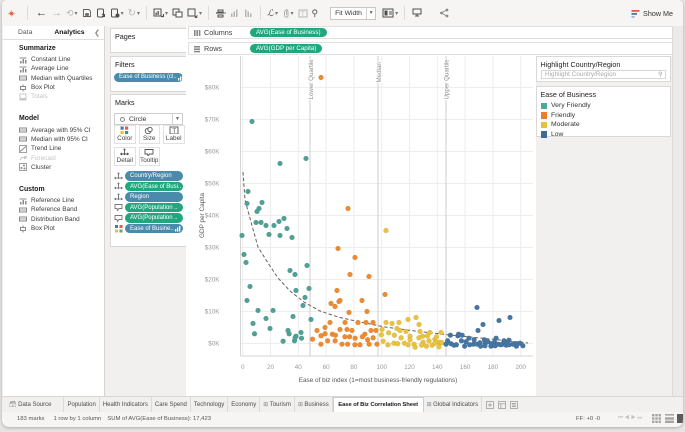 Image resolution: width=685 pixels, height=432 pixels. I want to click on svg-text: $60K, so click(213, 152).